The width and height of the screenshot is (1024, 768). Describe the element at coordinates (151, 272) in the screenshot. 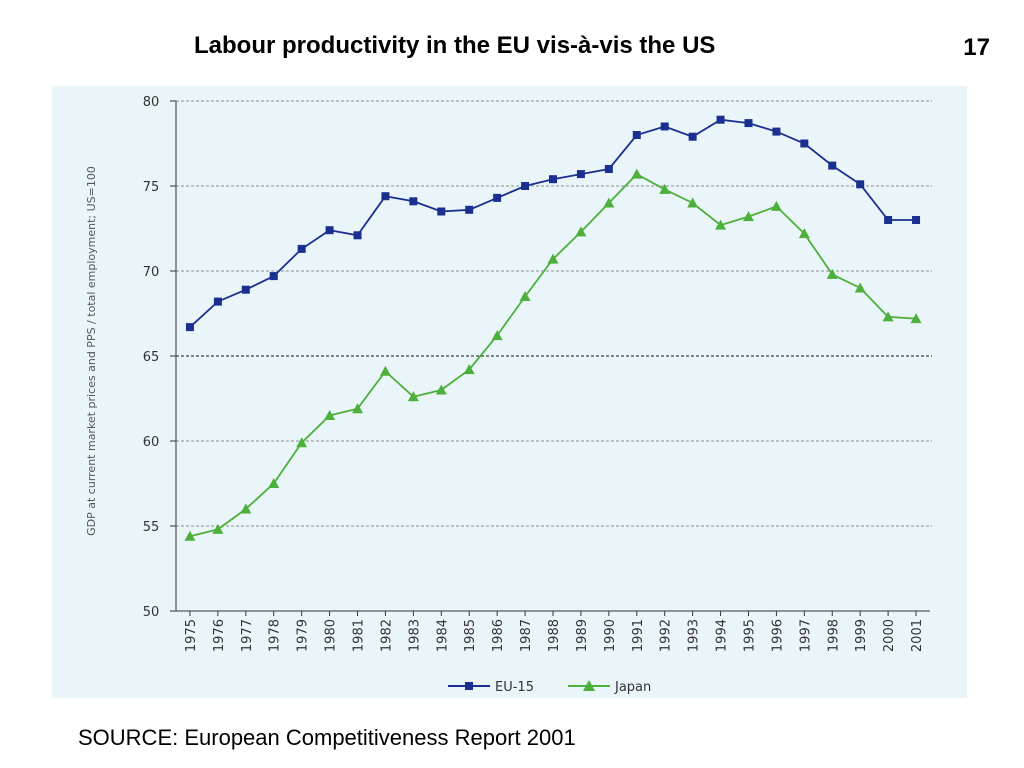

I see `y-tick-label: 70` at that location.